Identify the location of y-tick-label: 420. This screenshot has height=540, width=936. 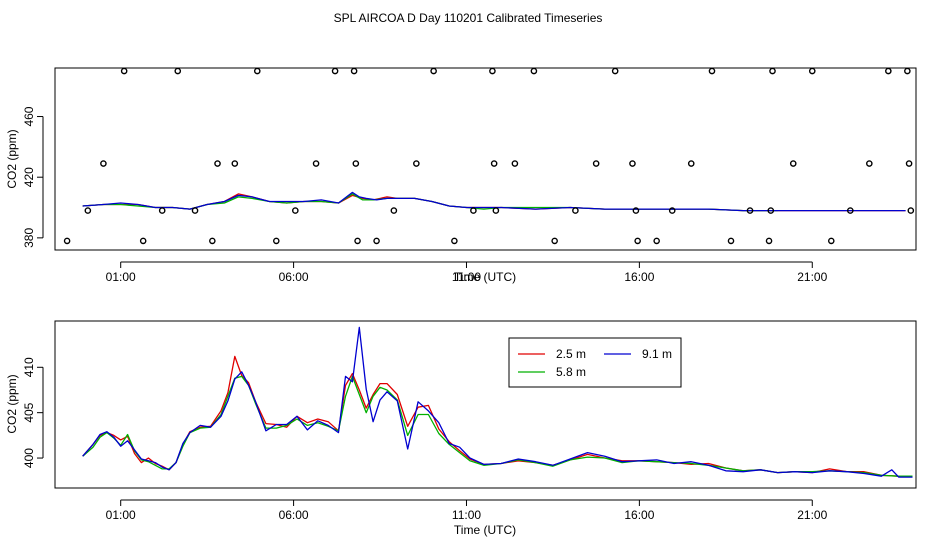
(29, 177).